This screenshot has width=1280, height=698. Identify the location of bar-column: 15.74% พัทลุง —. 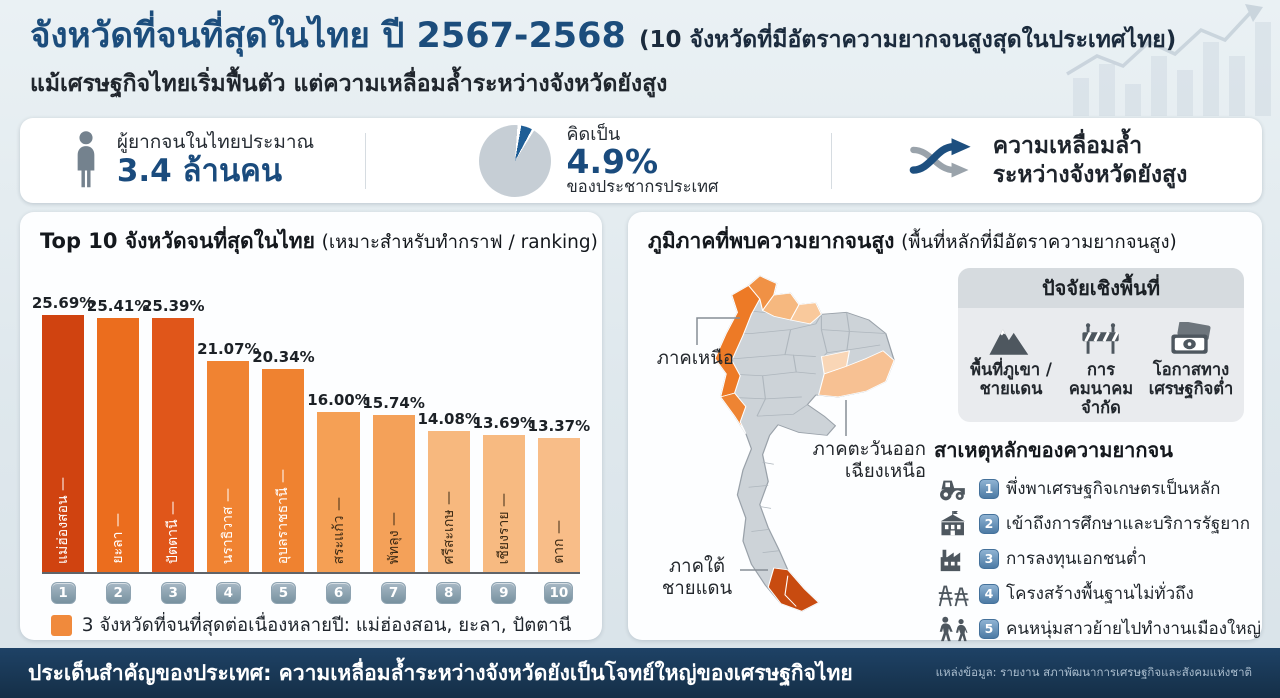
(393, 483).